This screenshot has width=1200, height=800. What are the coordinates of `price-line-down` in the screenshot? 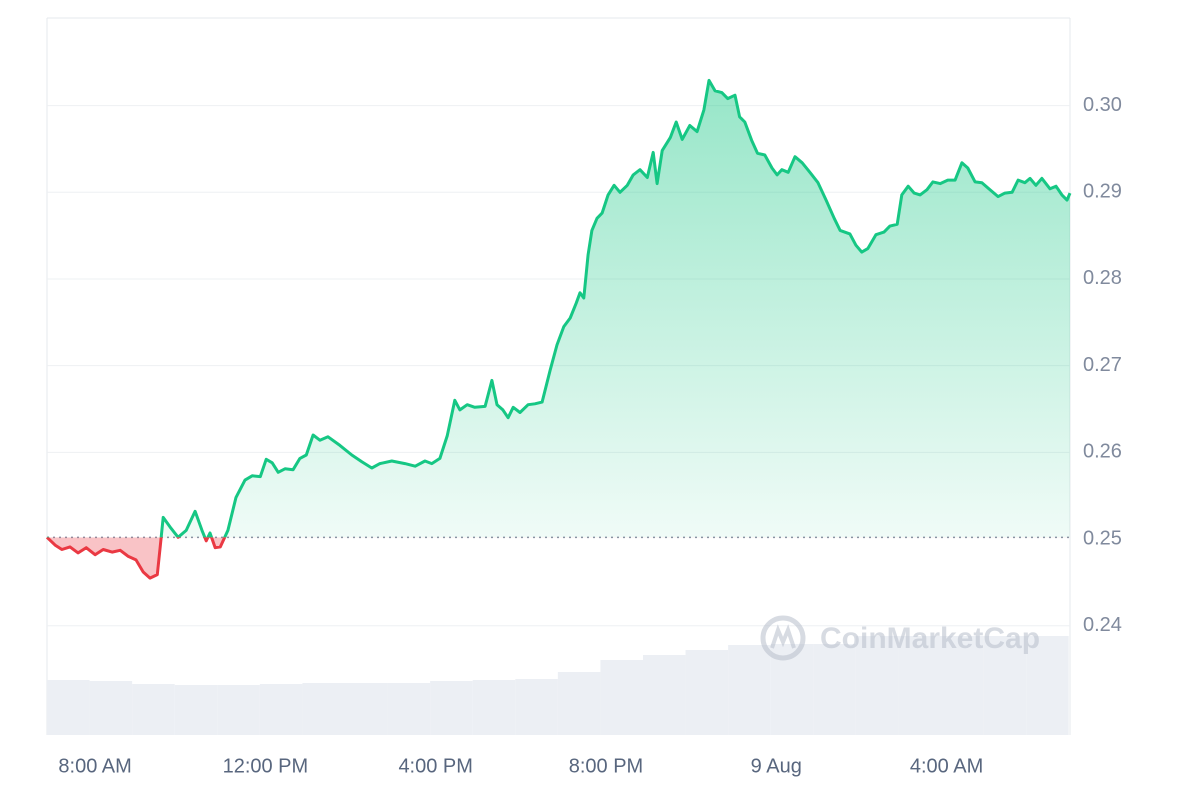 It's located at (136, 558).